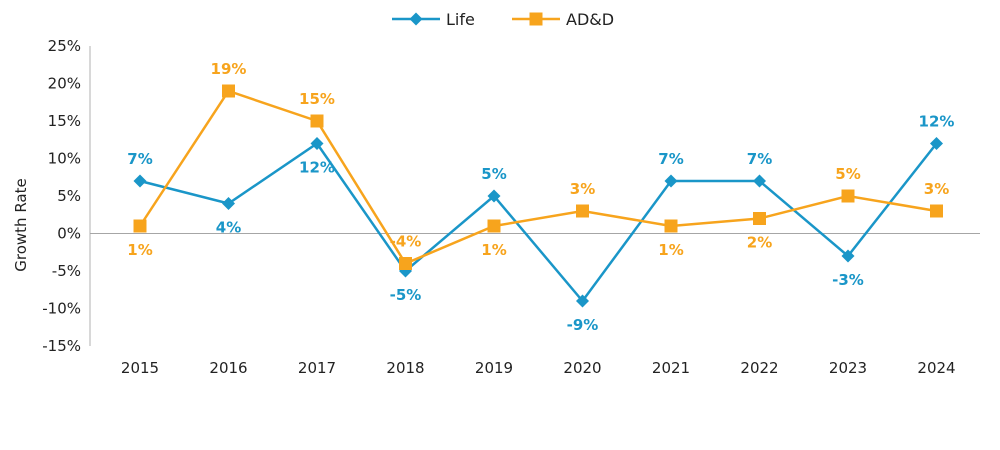 This screenshot has height=450, width=1000. I want to click on x-tick-label: 2015, so click(140, 368).